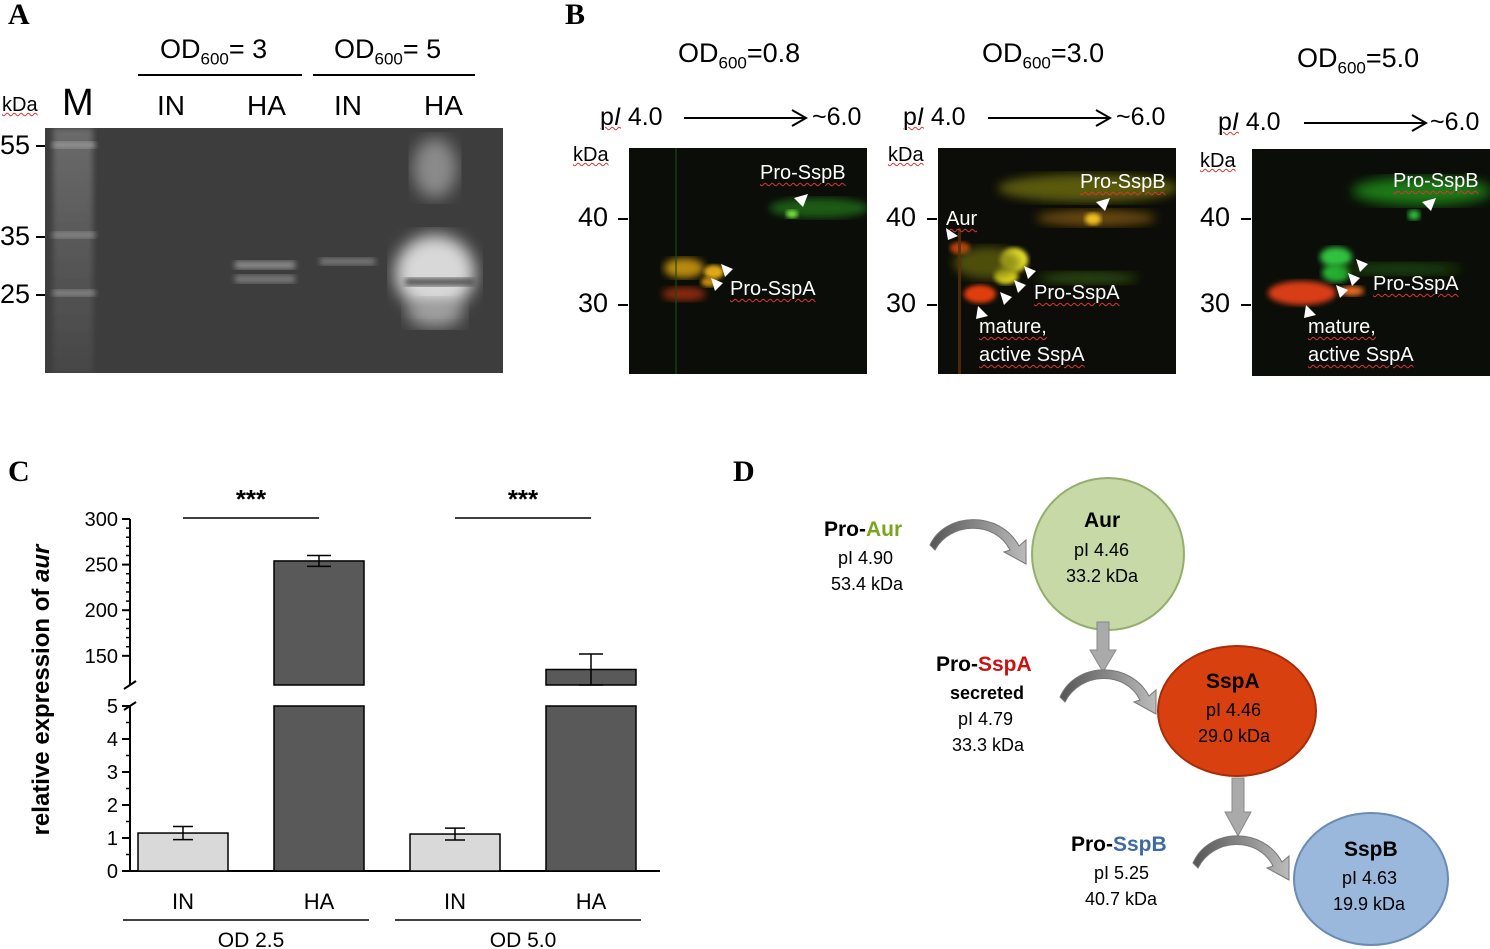 The width and height of the screenshot is (1490, 949). I want to click on blot2-arrowhead-aur, so click(952, 234).